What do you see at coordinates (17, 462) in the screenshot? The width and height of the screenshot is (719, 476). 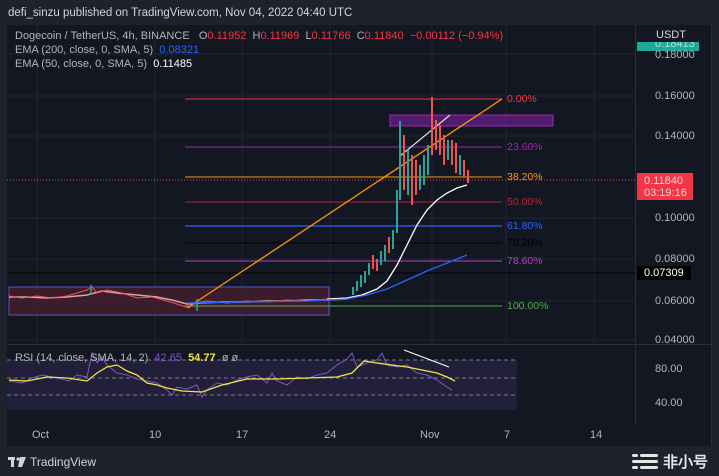 I see `tradingview-logo-icon` at bounding box center [17, 462].